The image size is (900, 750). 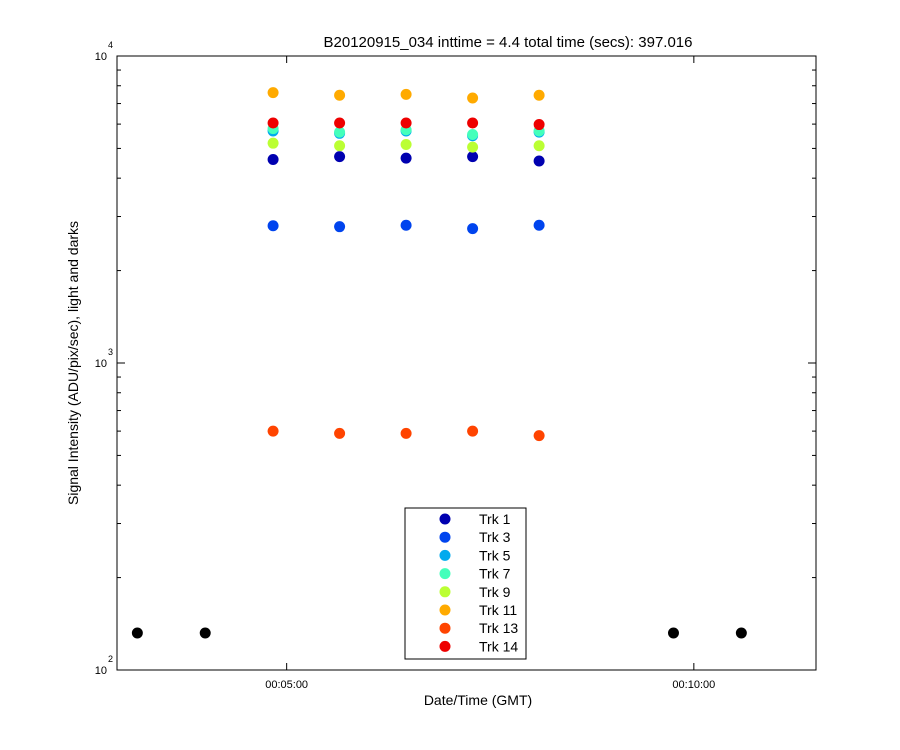 I want to click on x-axis-label: Date/Time (GMT), so click(x=478, y=700).